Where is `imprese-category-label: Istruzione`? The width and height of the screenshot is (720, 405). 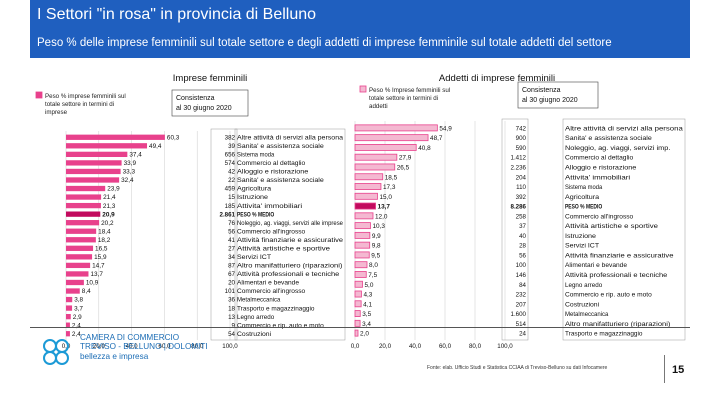
imprese-category-label: Istruzione is located at coordinates (253, 197).